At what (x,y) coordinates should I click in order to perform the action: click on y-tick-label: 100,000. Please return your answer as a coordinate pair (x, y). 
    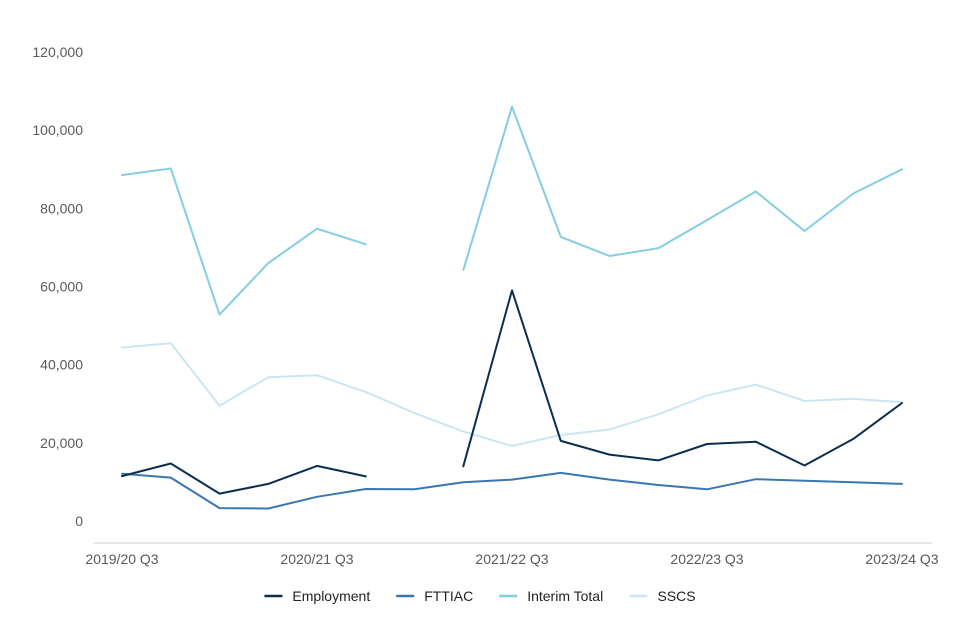
    Looking at the image, I should click on (57, 130).